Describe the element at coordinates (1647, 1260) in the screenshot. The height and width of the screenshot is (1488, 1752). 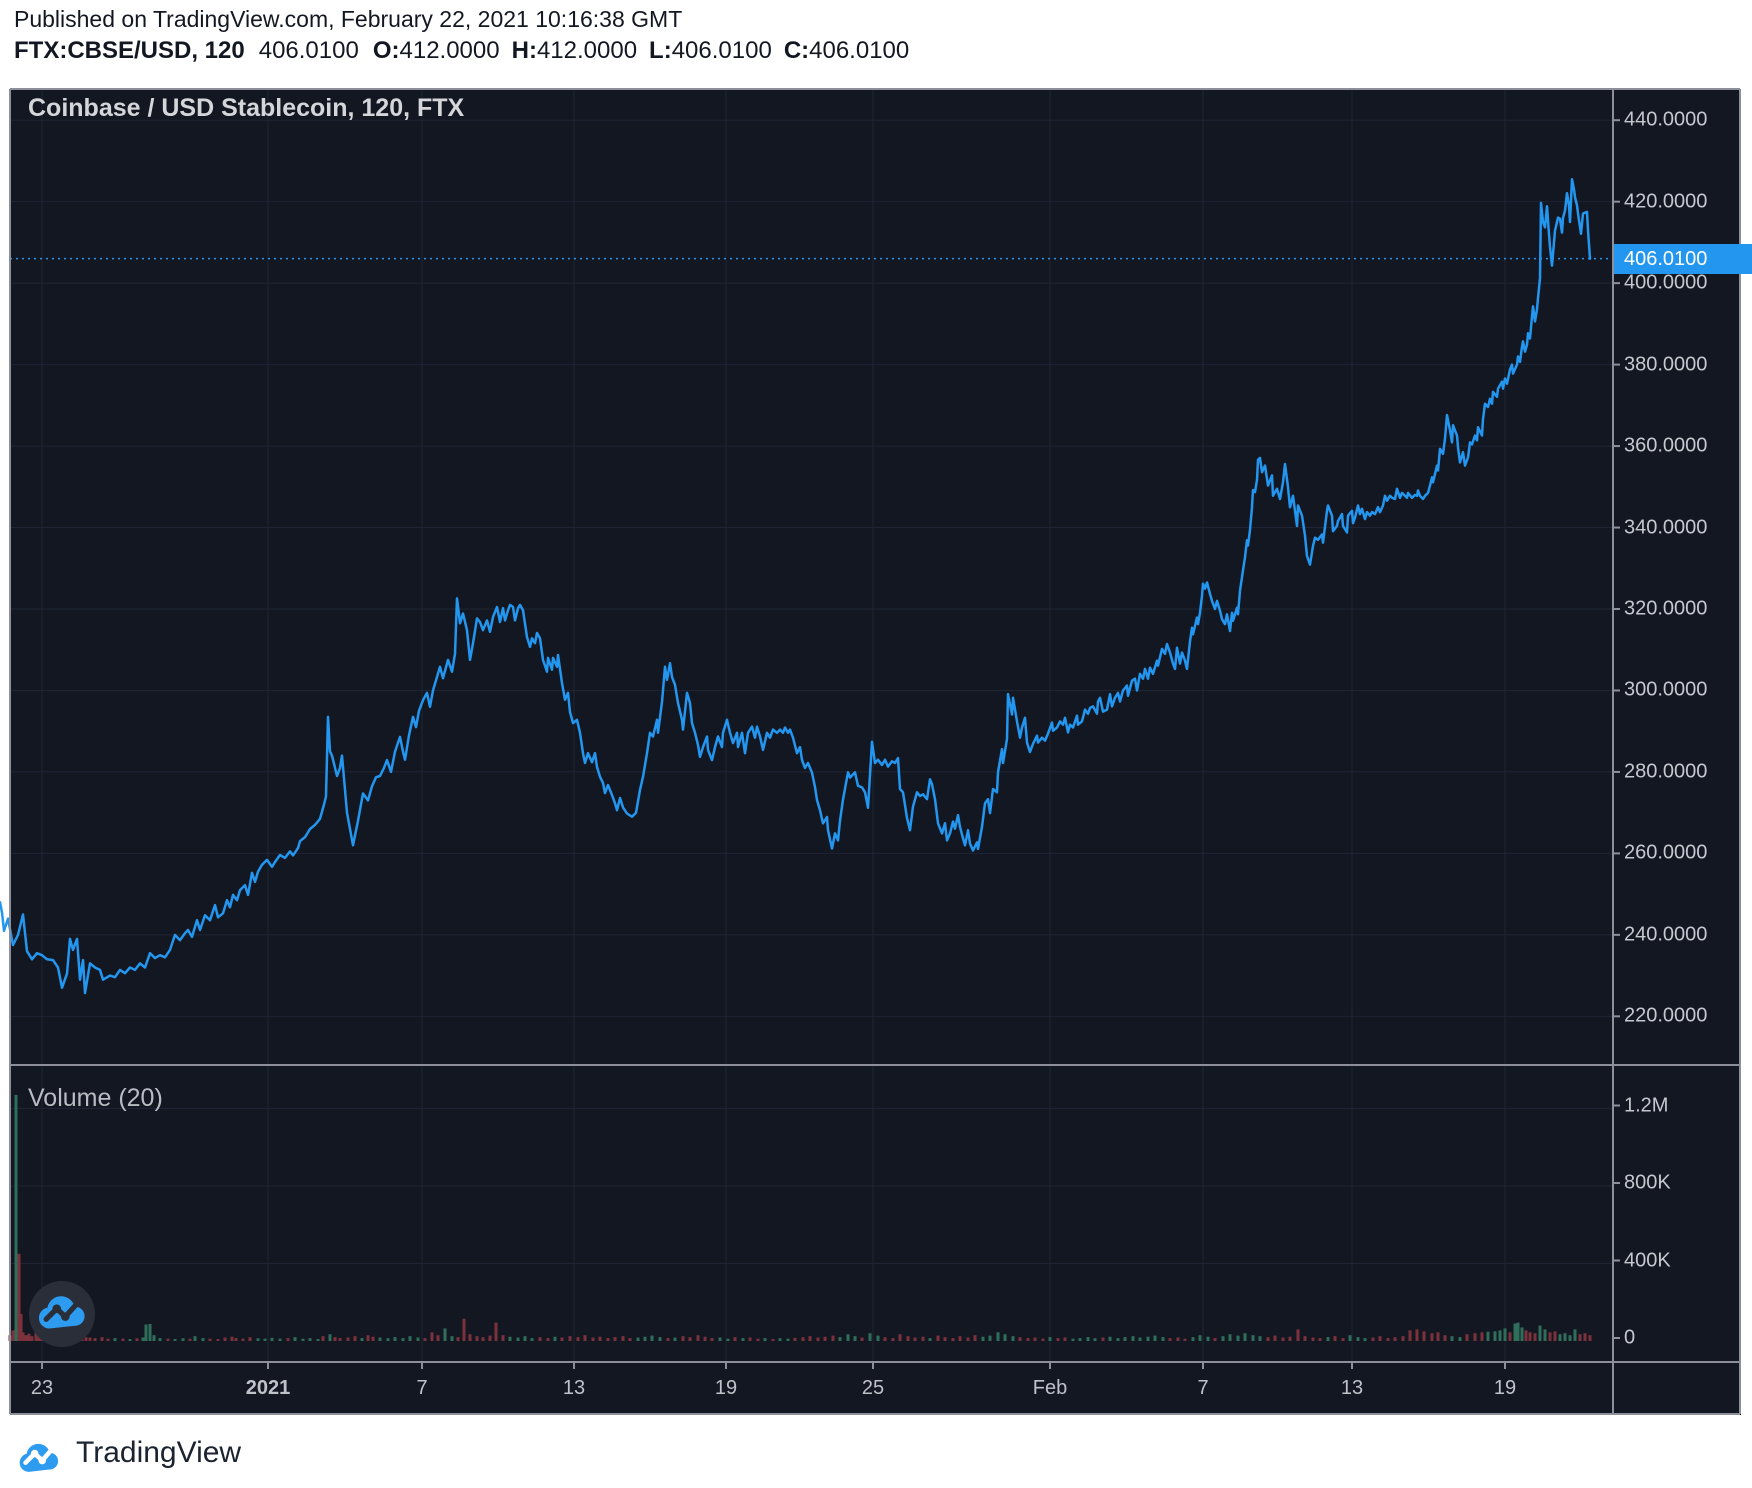
I see `volume-axis-label: 400K` at that location.